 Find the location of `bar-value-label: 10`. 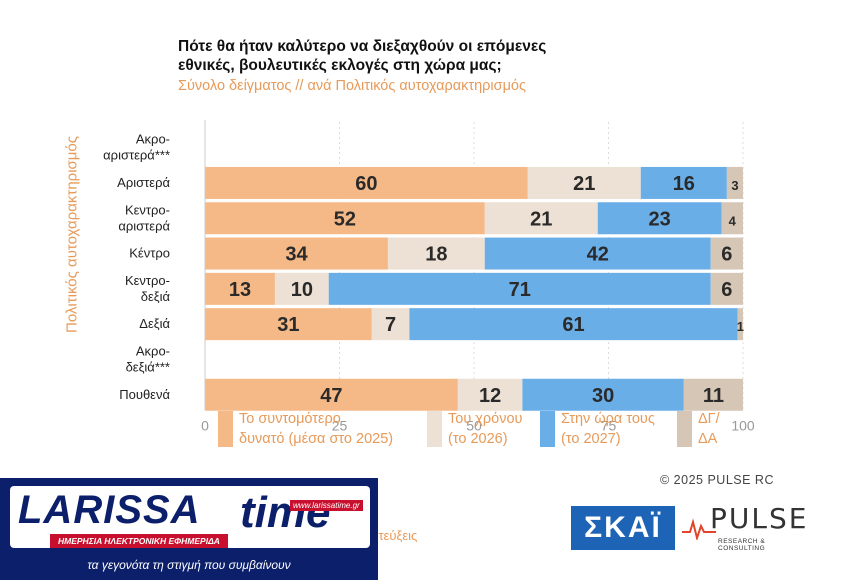

bar-value-label: 10 is located at coordinates (302, 290).